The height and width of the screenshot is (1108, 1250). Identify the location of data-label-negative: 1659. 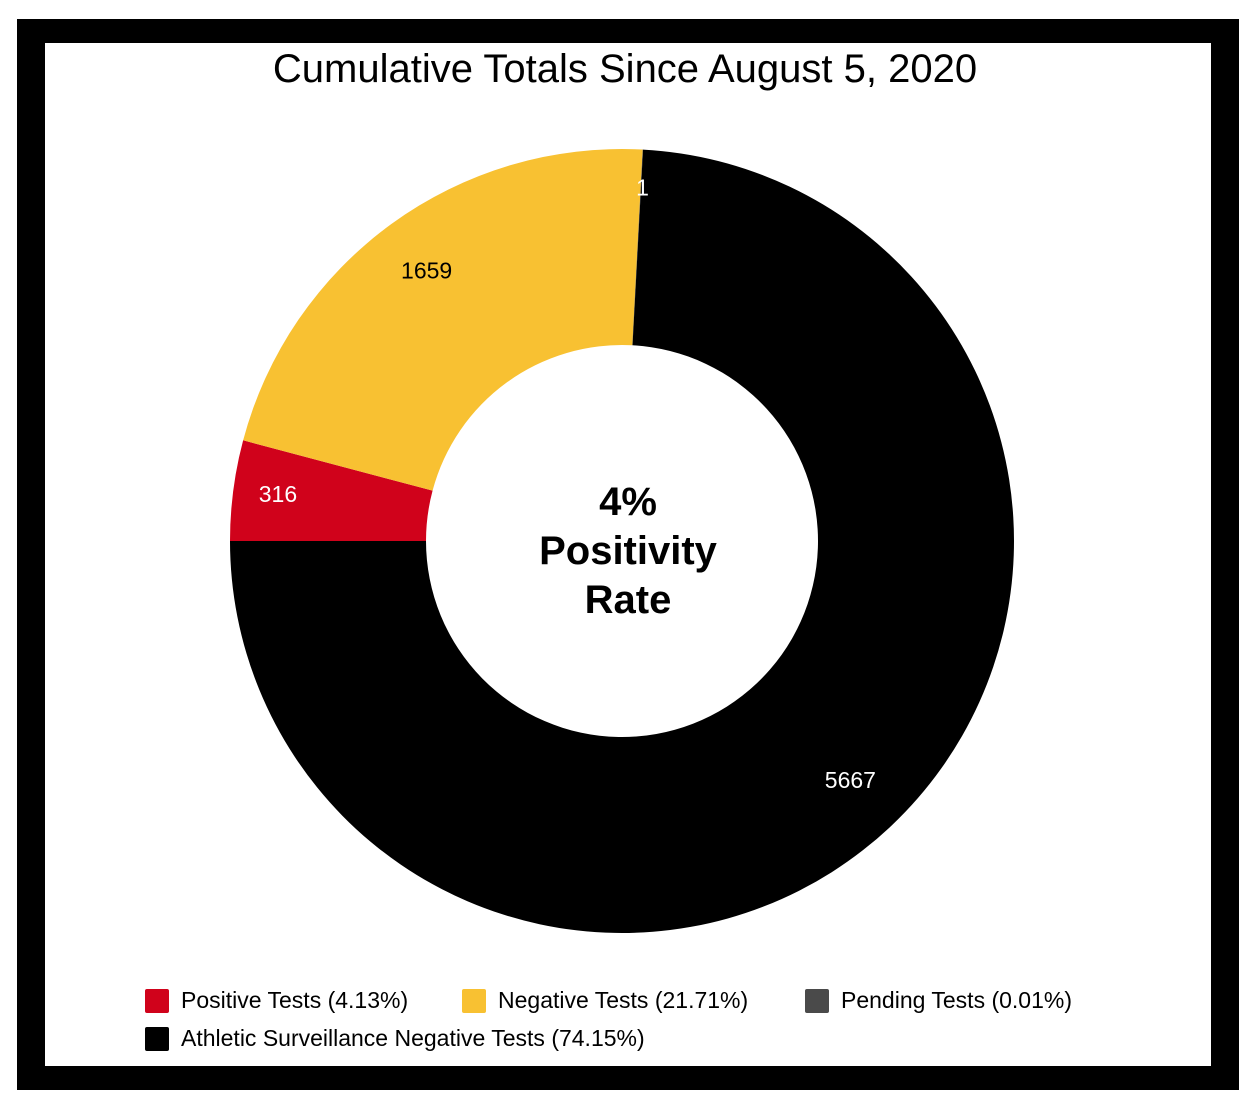
(426, 271).